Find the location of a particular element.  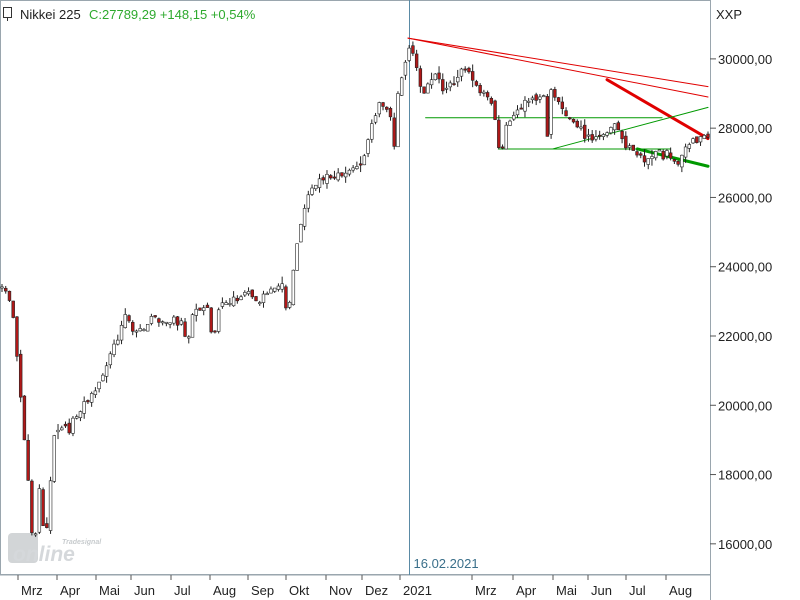

x-tick-label: 2021 is located at coordinates (417, 590).